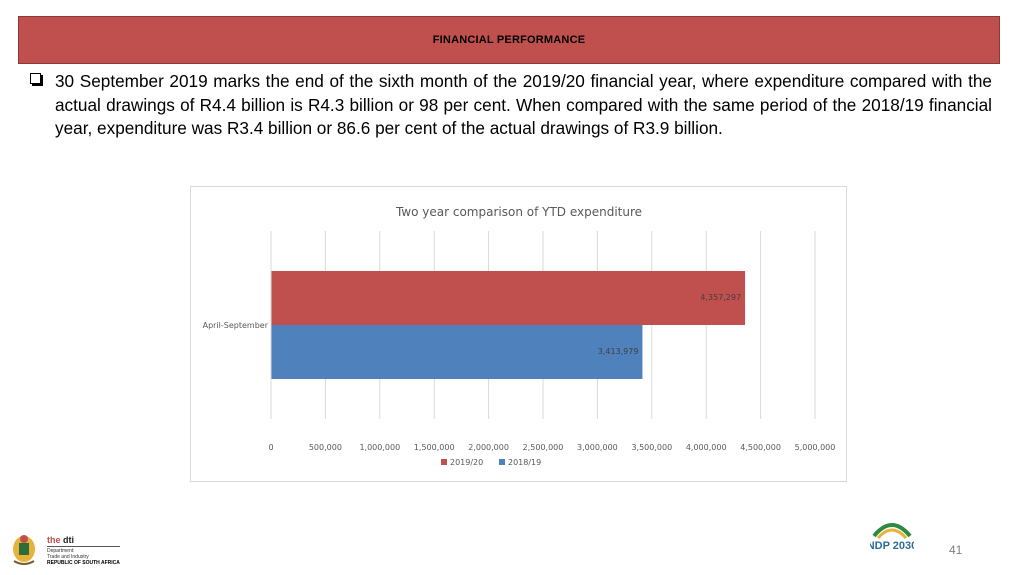 The width and height of the screenshot is (1024, 575). What do you see at coordinates (651, 447) in the screenshot?
I see `x-tick-label: 3,500,000` at bounding box center [651, 447].